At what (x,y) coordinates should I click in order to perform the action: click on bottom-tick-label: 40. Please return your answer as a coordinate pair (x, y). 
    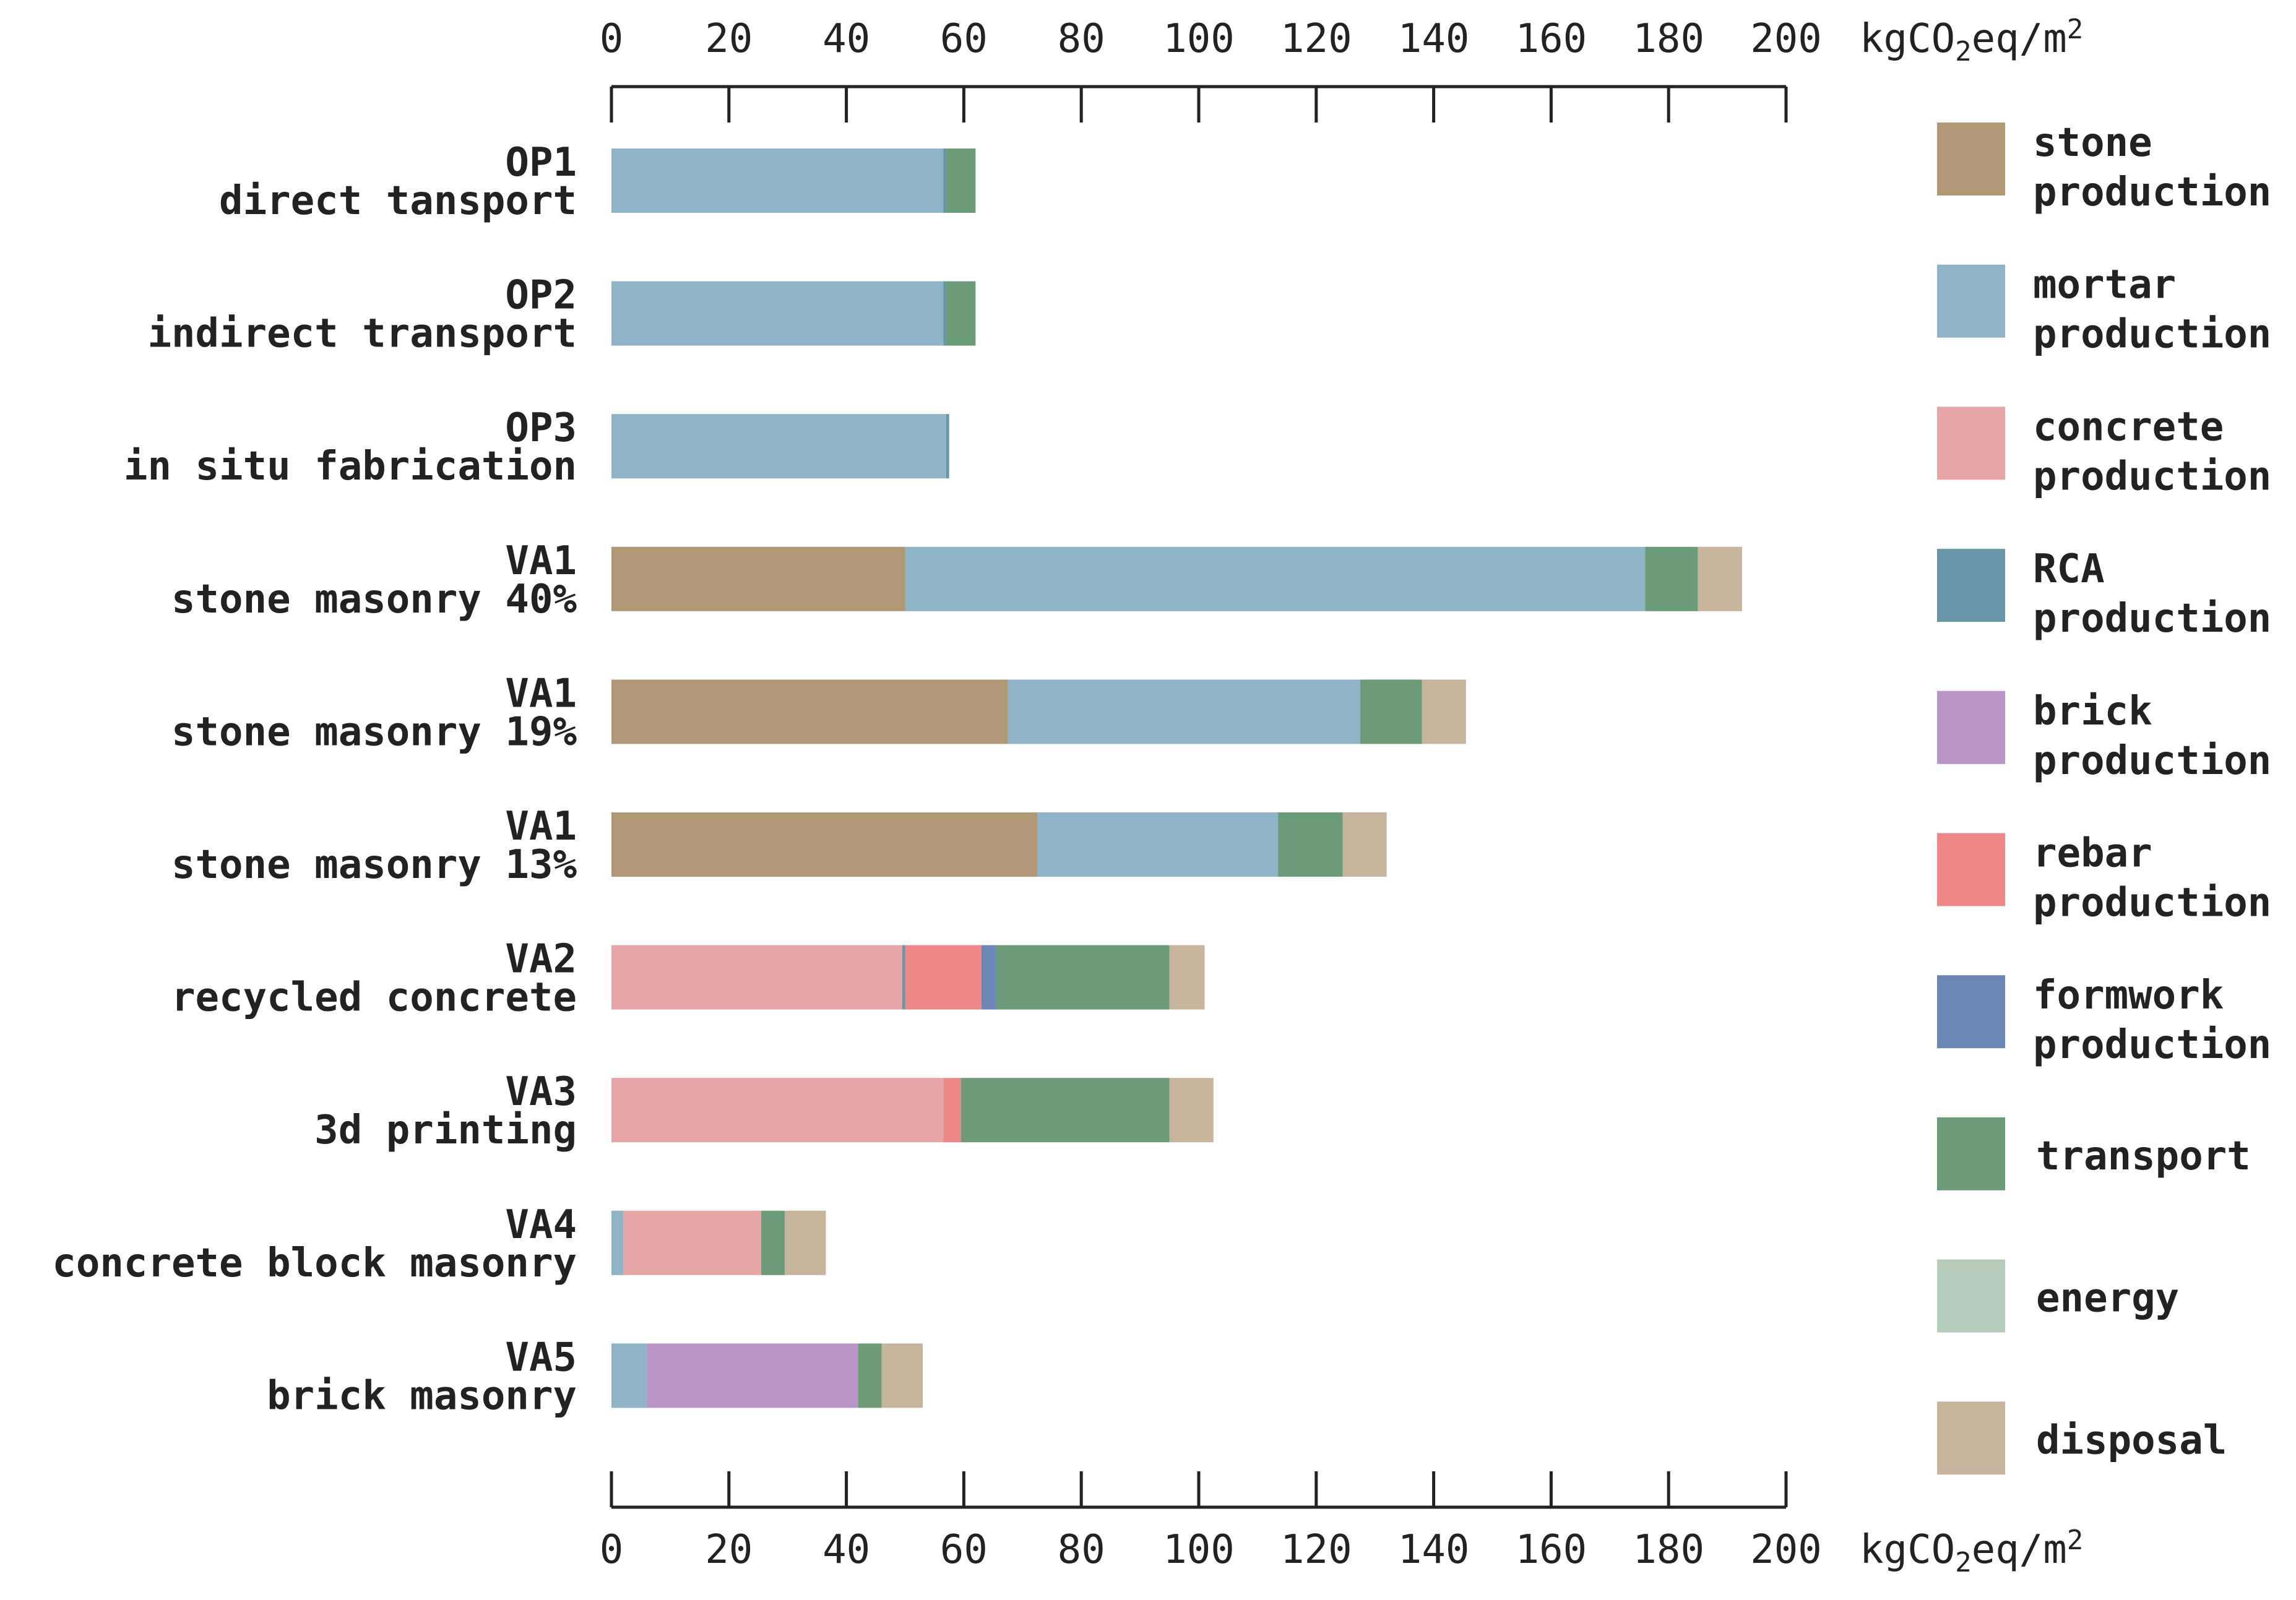
    Looking at the image, I should click on (846, 1550).